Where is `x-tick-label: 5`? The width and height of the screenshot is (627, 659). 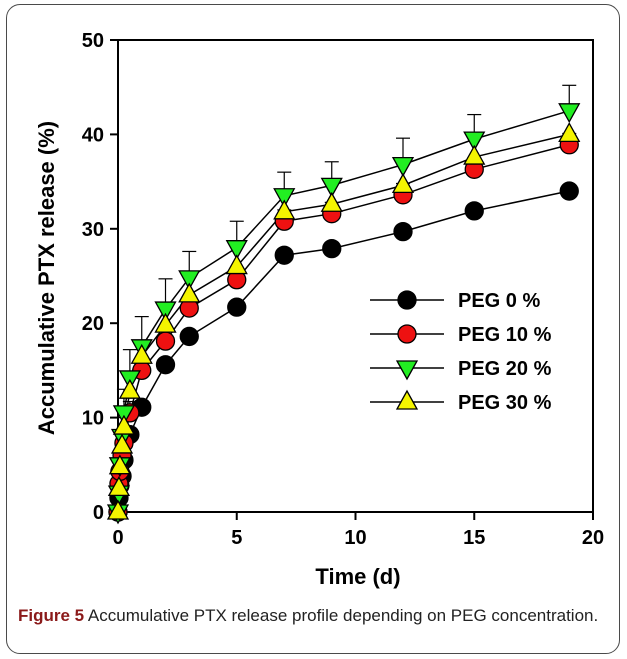 x-tick-label: 5 is located at coordinates (236, 538).